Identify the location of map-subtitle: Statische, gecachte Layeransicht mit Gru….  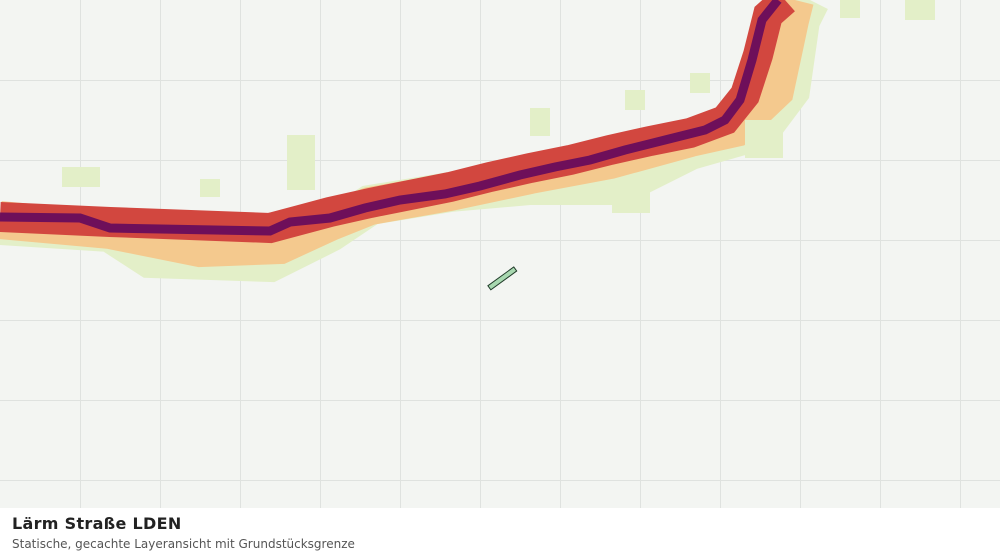
(183, 544).